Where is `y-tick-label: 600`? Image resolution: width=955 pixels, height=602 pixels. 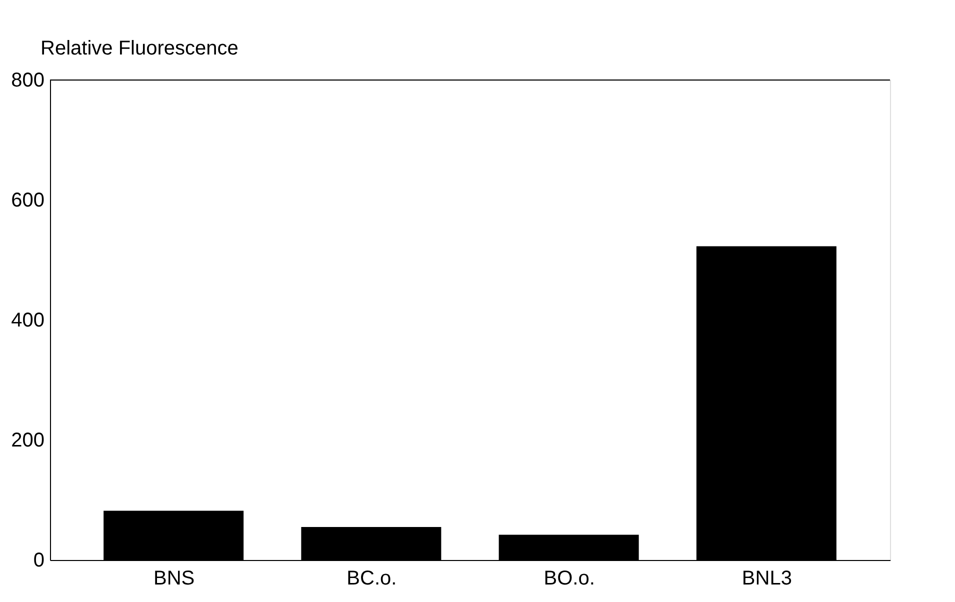 y-tick-label: 600 is located at coordinates (27, 201).